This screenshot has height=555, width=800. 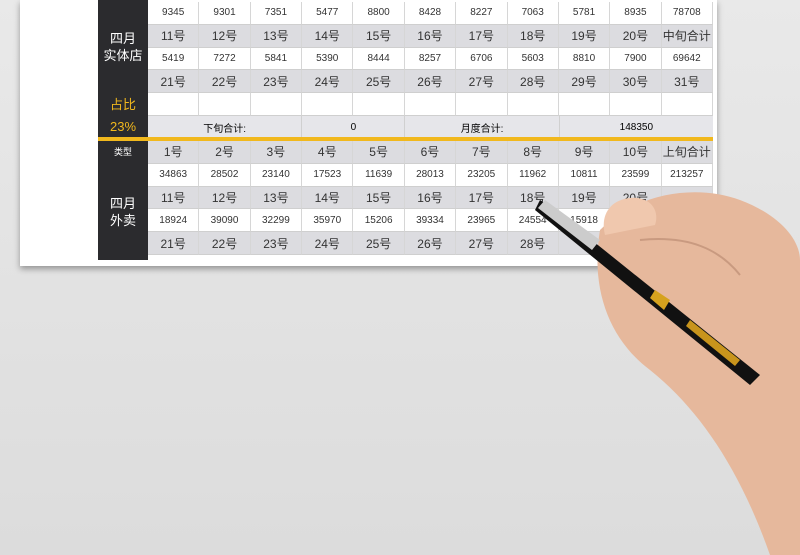 What do you see at coordinates (430, 59) in the screenshot?
I see `cell: 8257` at bounding box center [430, 59].